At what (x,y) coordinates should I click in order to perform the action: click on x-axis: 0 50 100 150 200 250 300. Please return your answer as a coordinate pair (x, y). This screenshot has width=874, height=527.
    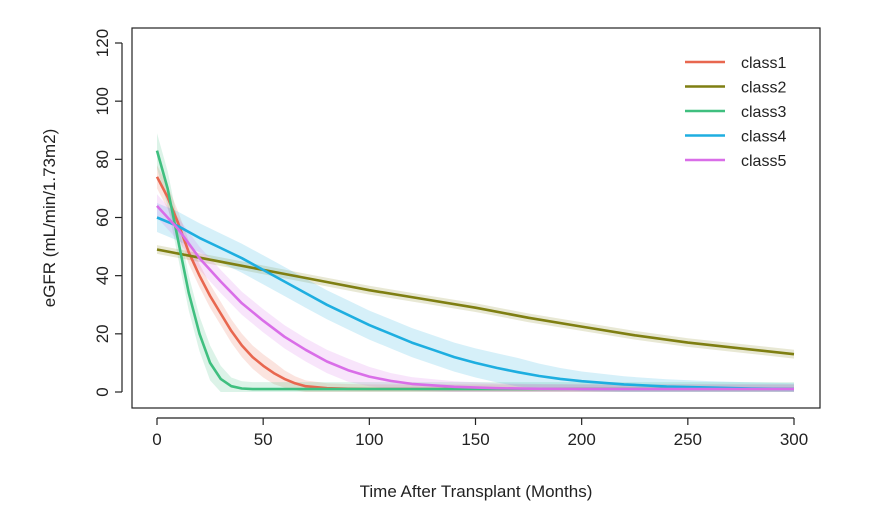
    Looking at the image, I should click on (480, 433).